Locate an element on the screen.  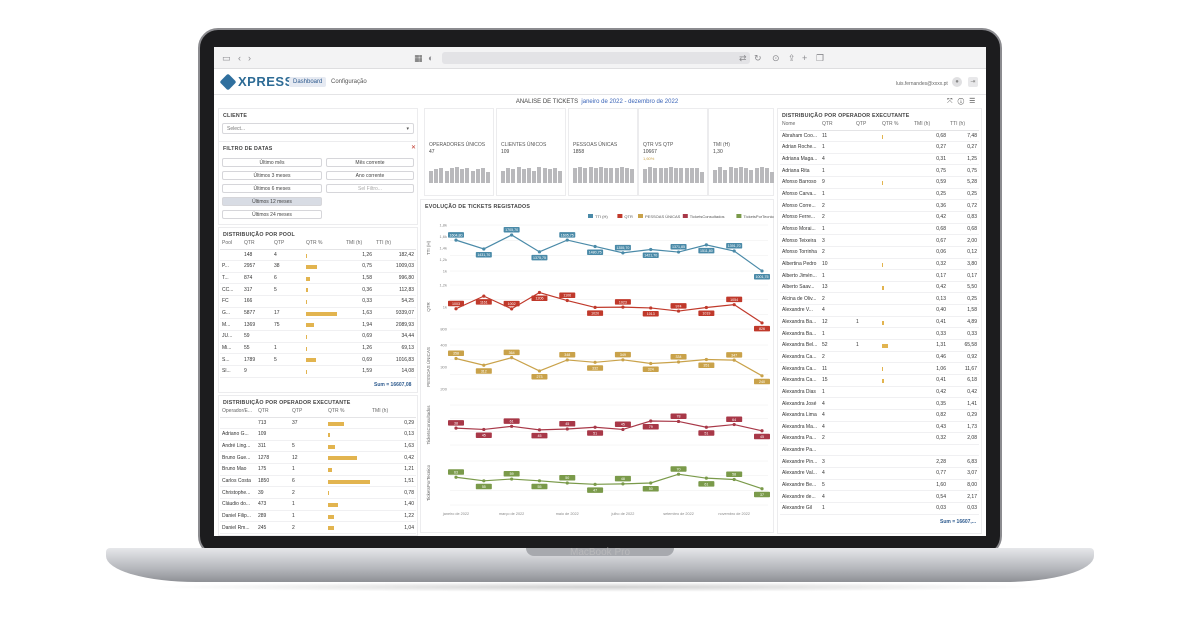
table-row: Mi... 55 1 1,26 69,13 is located at coordinates (318, 348).